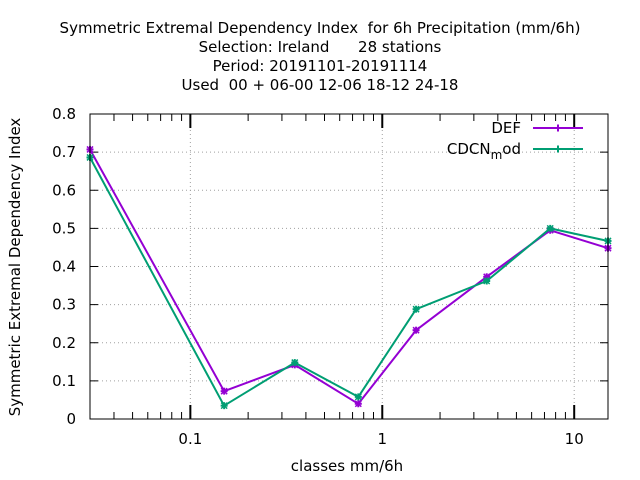 The width and height of the screenshot is (640, 480). What do you see at coordinates (64, 228) in the screenshot?
I see `y-tick-label: 0.5` at bounding box center [64, 228].